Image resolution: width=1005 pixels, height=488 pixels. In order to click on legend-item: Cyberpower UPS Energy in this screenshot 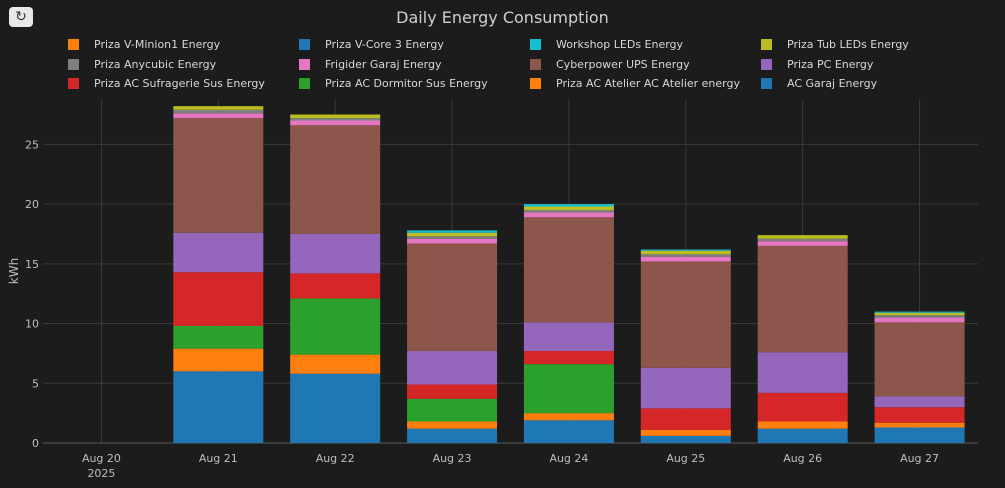, I will do `click(610, 64)`.